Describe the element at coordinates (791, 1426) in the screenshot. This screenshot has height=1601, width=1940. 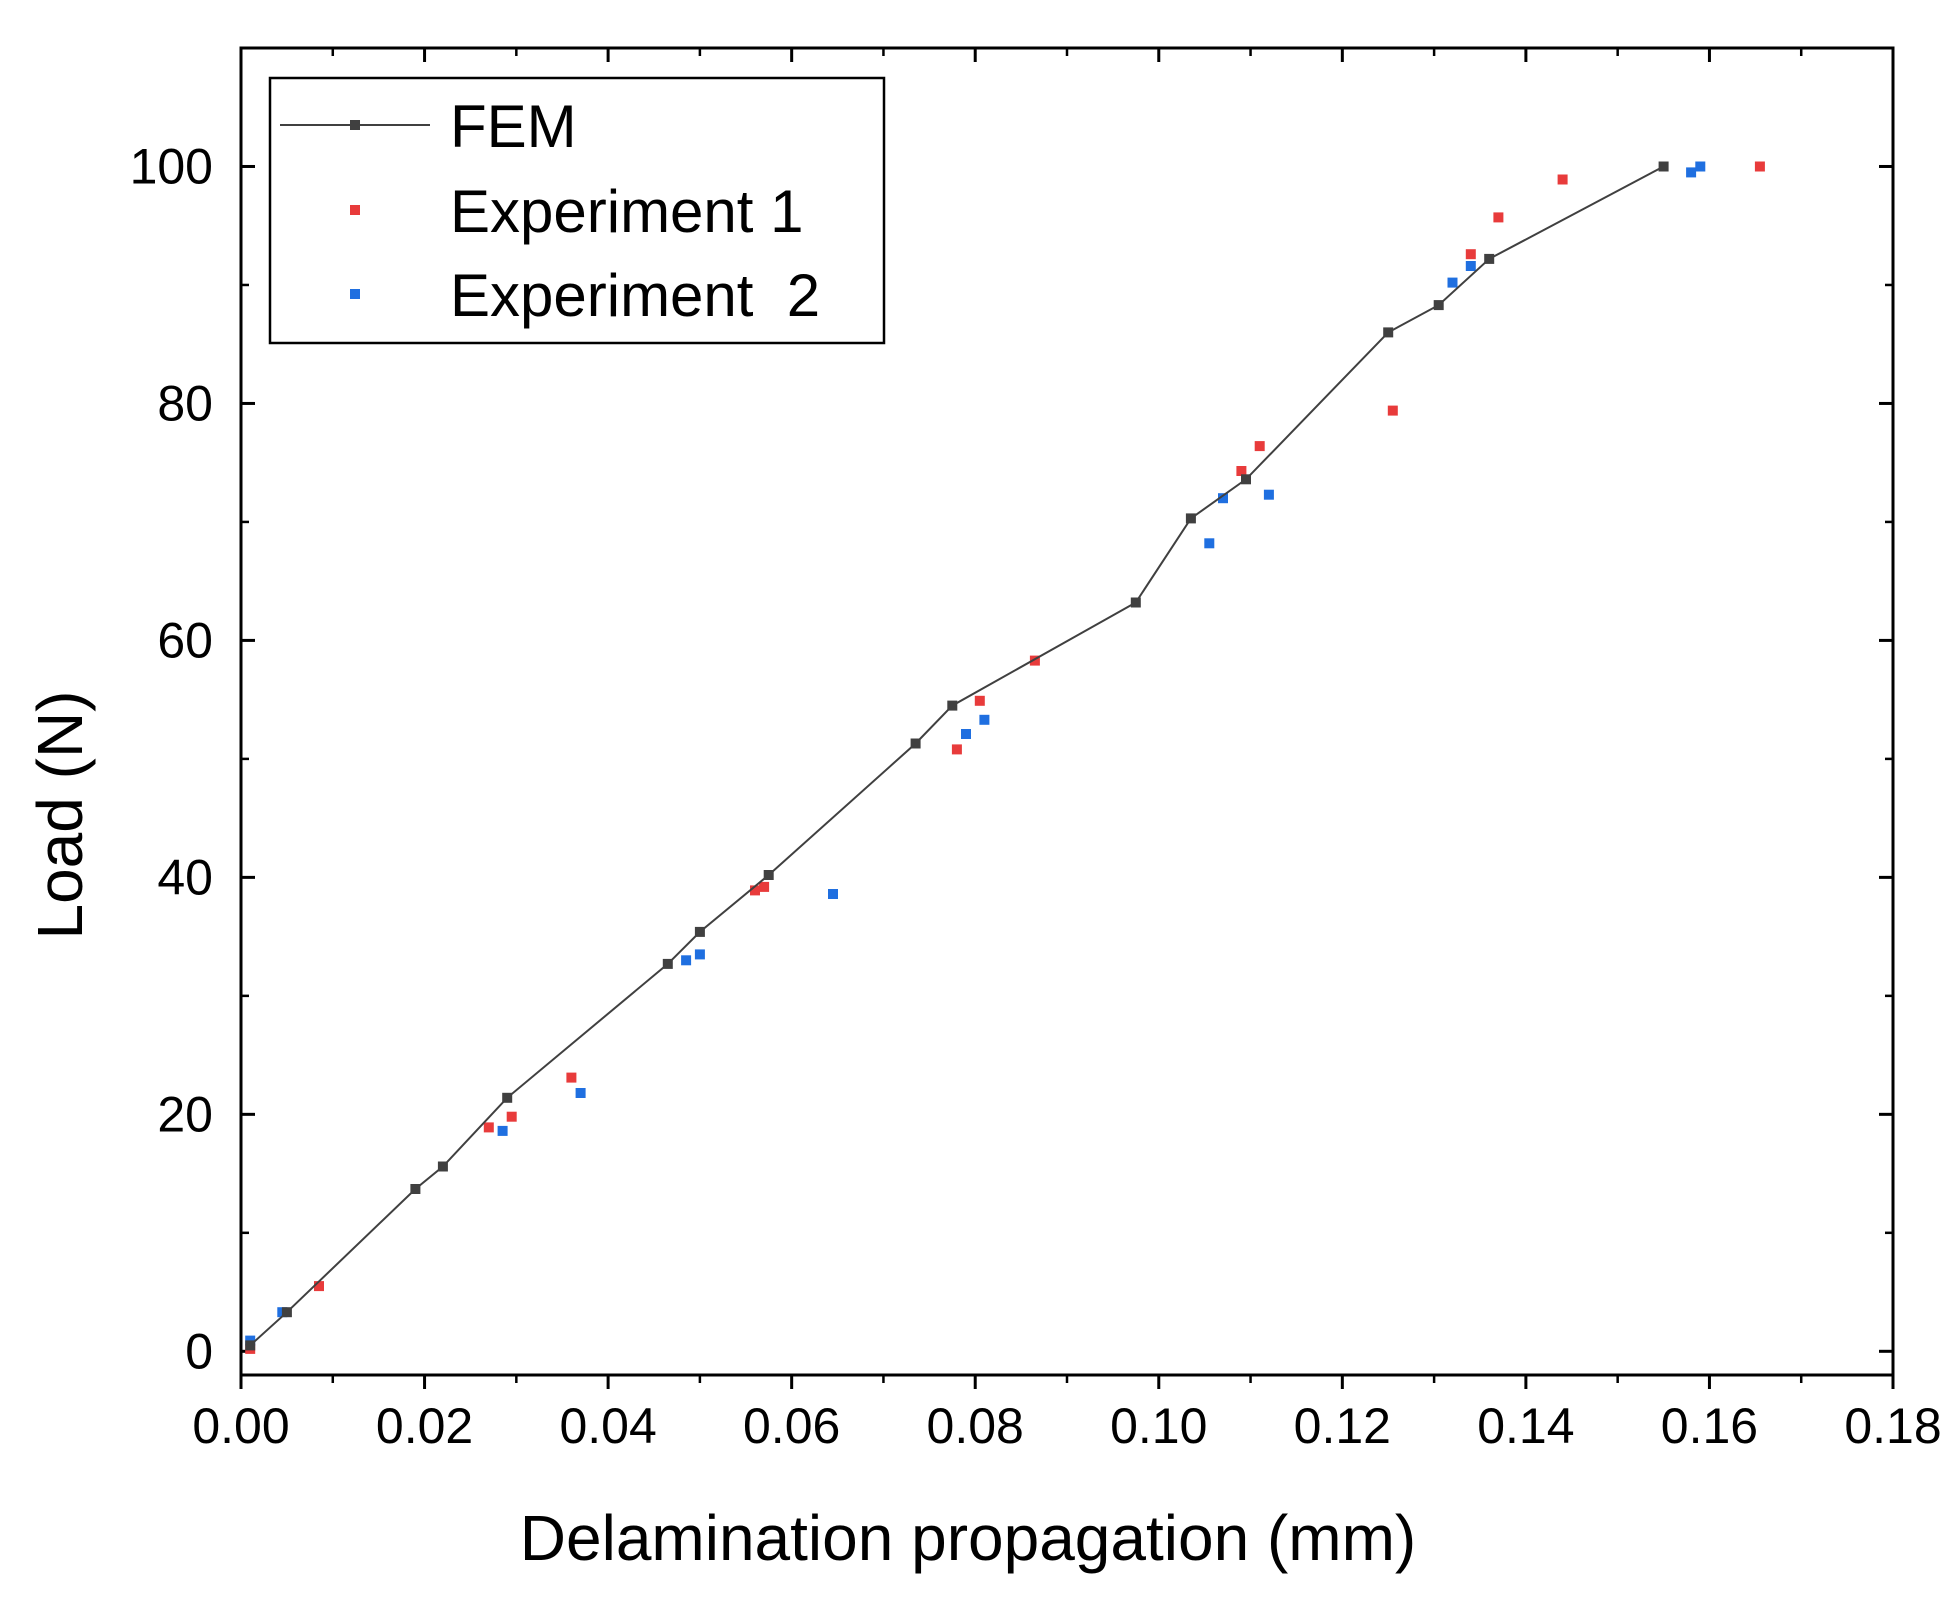
I see `x-tick-label: 0.06` at that location.